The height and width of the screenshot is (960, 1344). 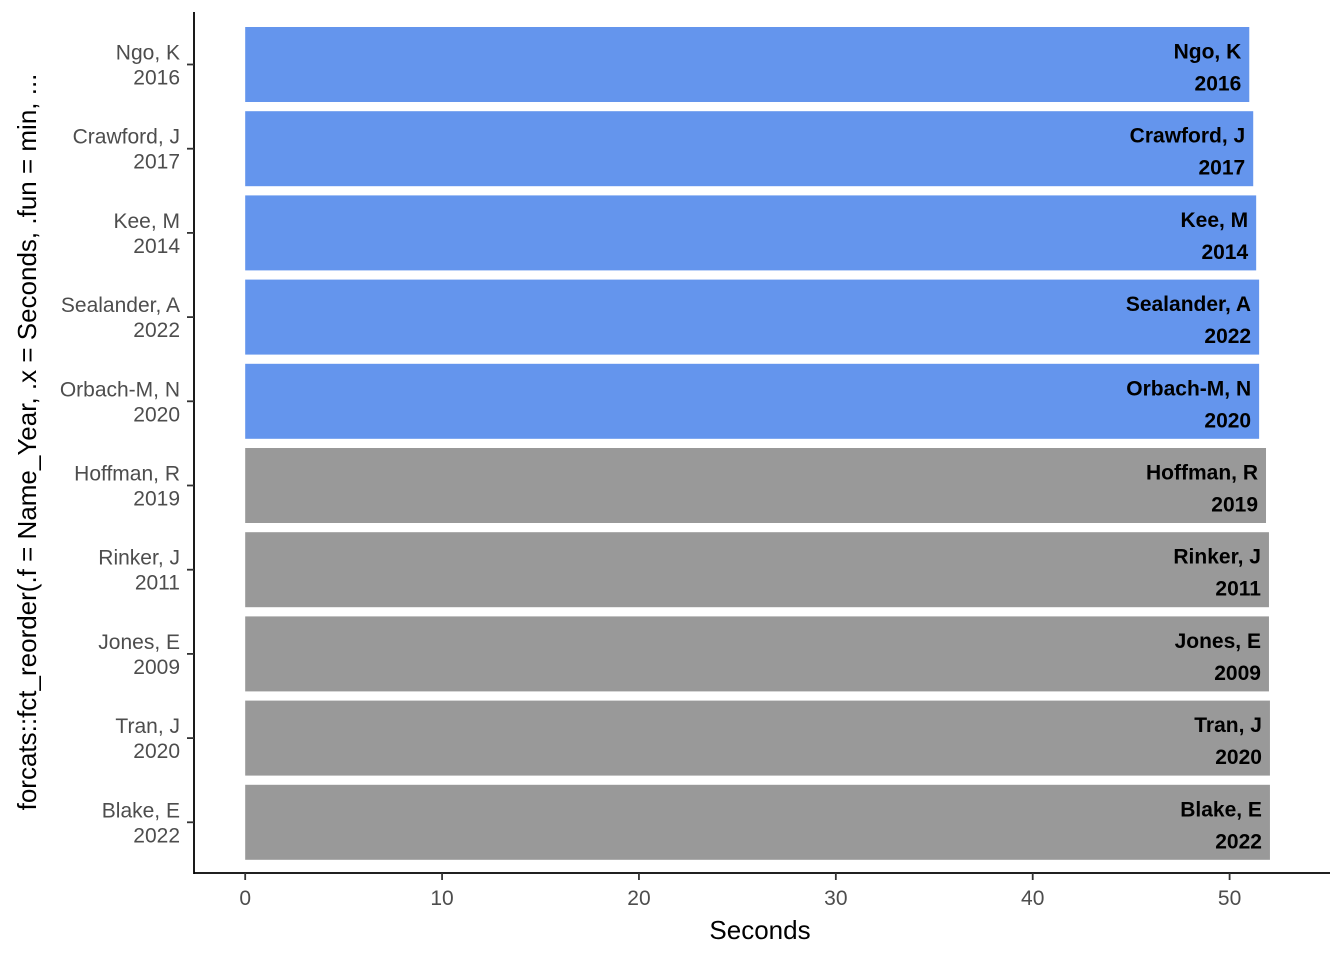 What do you see at coordinates (127, 474) in the screenshot?
I see `y-tick-label-name: Hoffman, R` at bounding box center [127, 474].